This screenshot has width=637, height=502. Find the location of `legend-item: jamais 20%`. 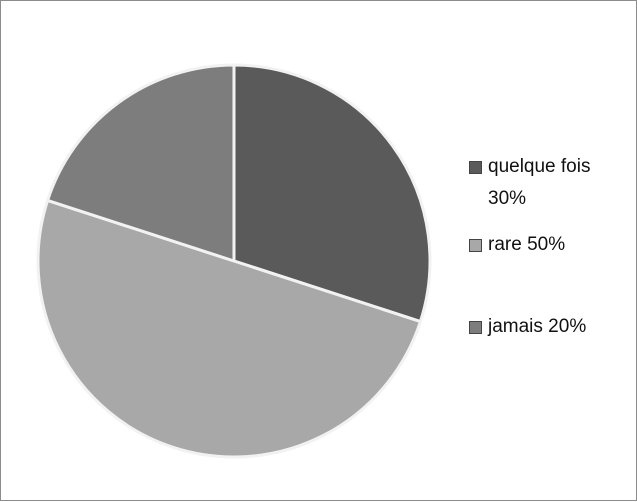

legend-item: jamais 20% is located at coordinates (541, 327).